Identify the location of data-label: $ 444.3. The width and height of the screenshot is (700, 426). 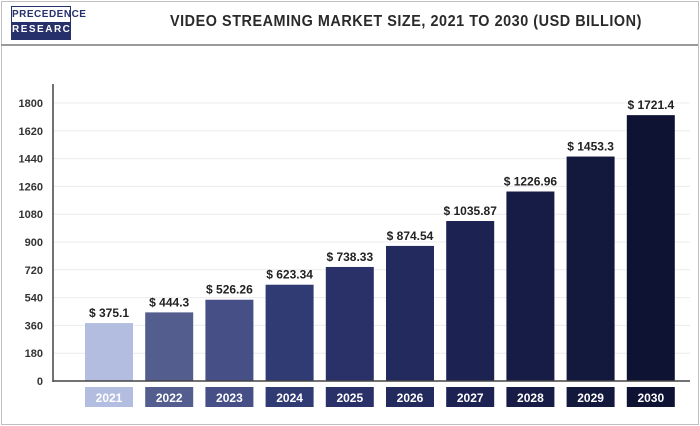
(169, 302).